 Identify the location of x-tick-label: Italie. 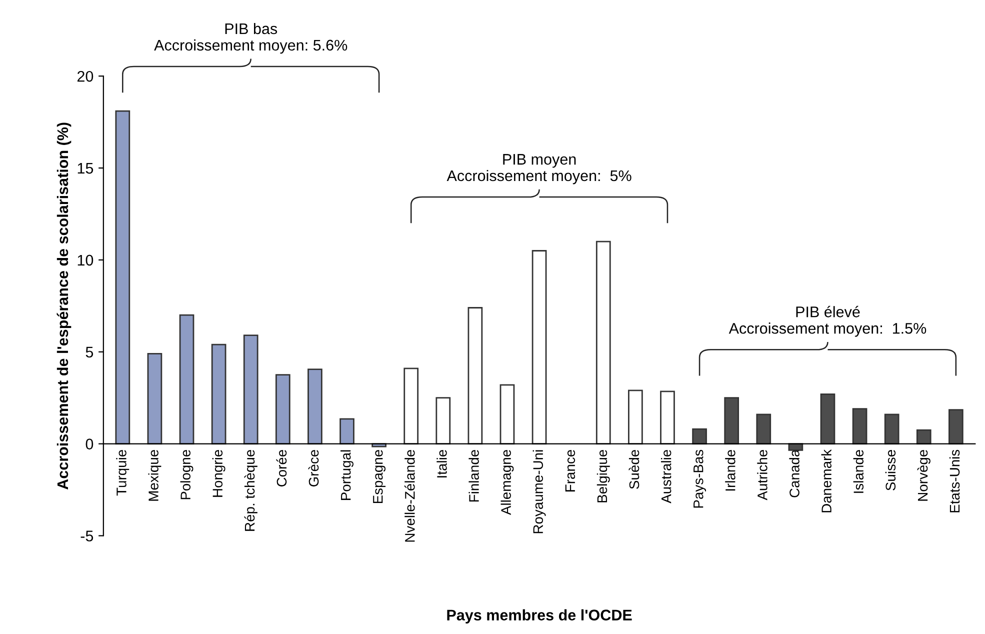
(441, 464).